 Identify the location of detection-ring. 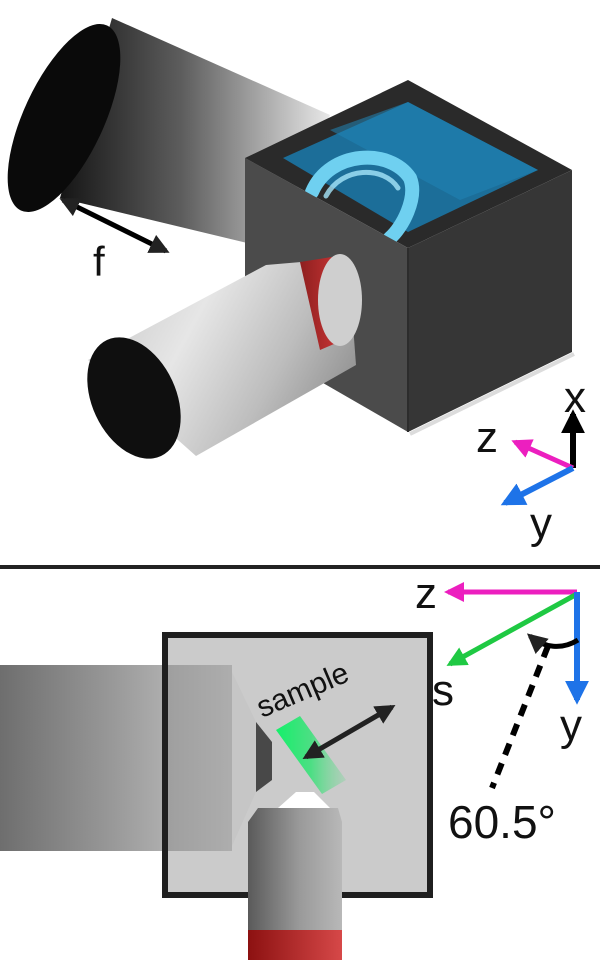
(362, 197).